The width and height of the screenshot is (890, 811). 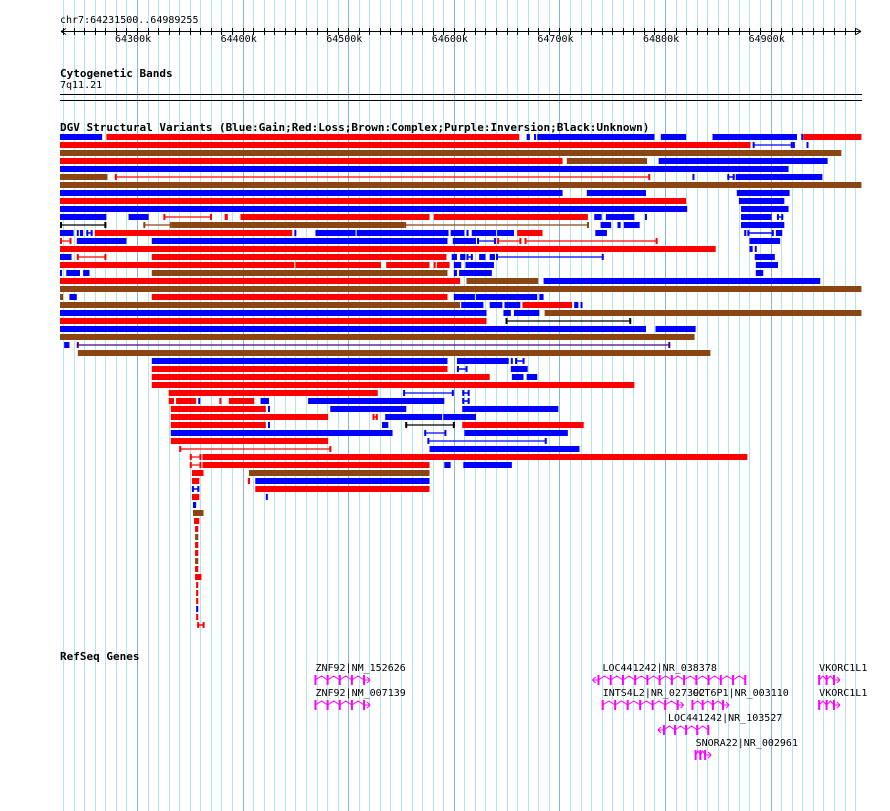 What do you see at coordinates (858, 31) in the screenshot?
I see `ruler-right-arrow-icon` at bounding box center [858, 31].